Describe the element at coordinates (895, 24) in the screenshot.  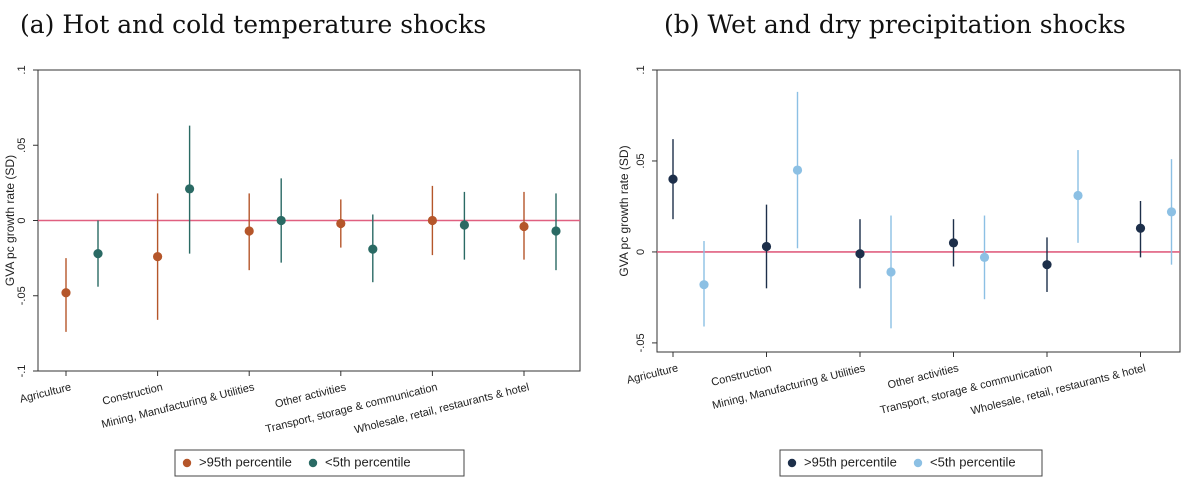
I see `panel-b-title: (b) Wet and dry precipitation shocks` at that location.